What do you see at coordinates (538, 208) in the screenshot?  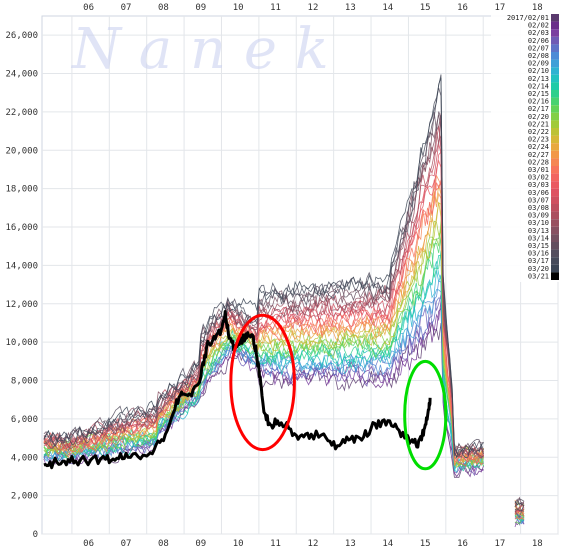 I see `legend-entry-label: 03/08` at bounding box center [538, 208].